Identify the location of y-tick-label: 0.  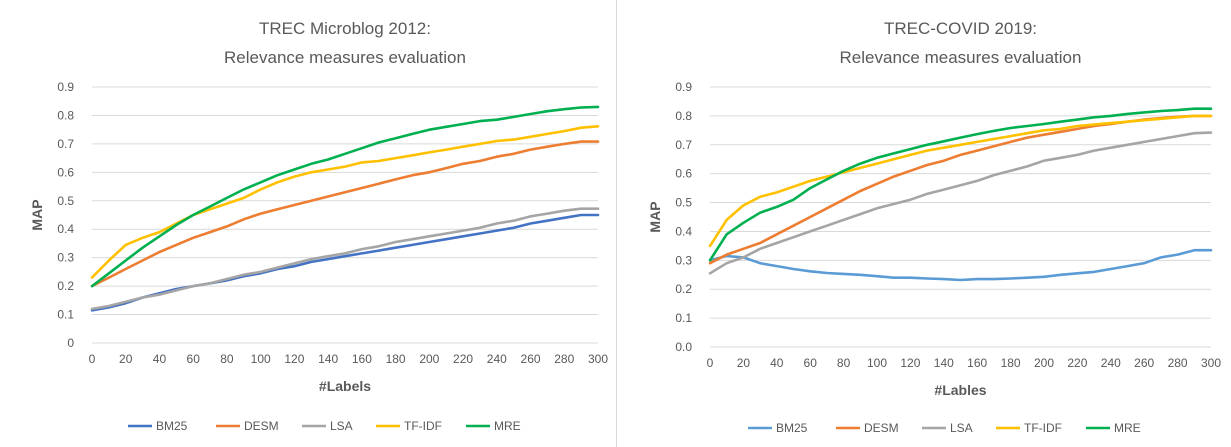
(70, 343).